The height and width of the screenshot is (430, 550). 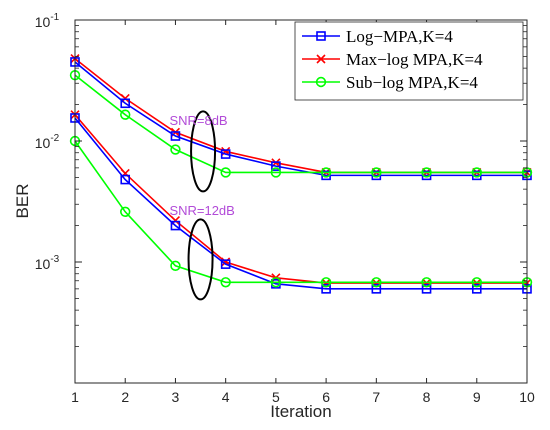 What do you see at coordinates (300, 411) in the screenshot?
I see `x-axis-label: Iteration` at bounding box center [300, 411].